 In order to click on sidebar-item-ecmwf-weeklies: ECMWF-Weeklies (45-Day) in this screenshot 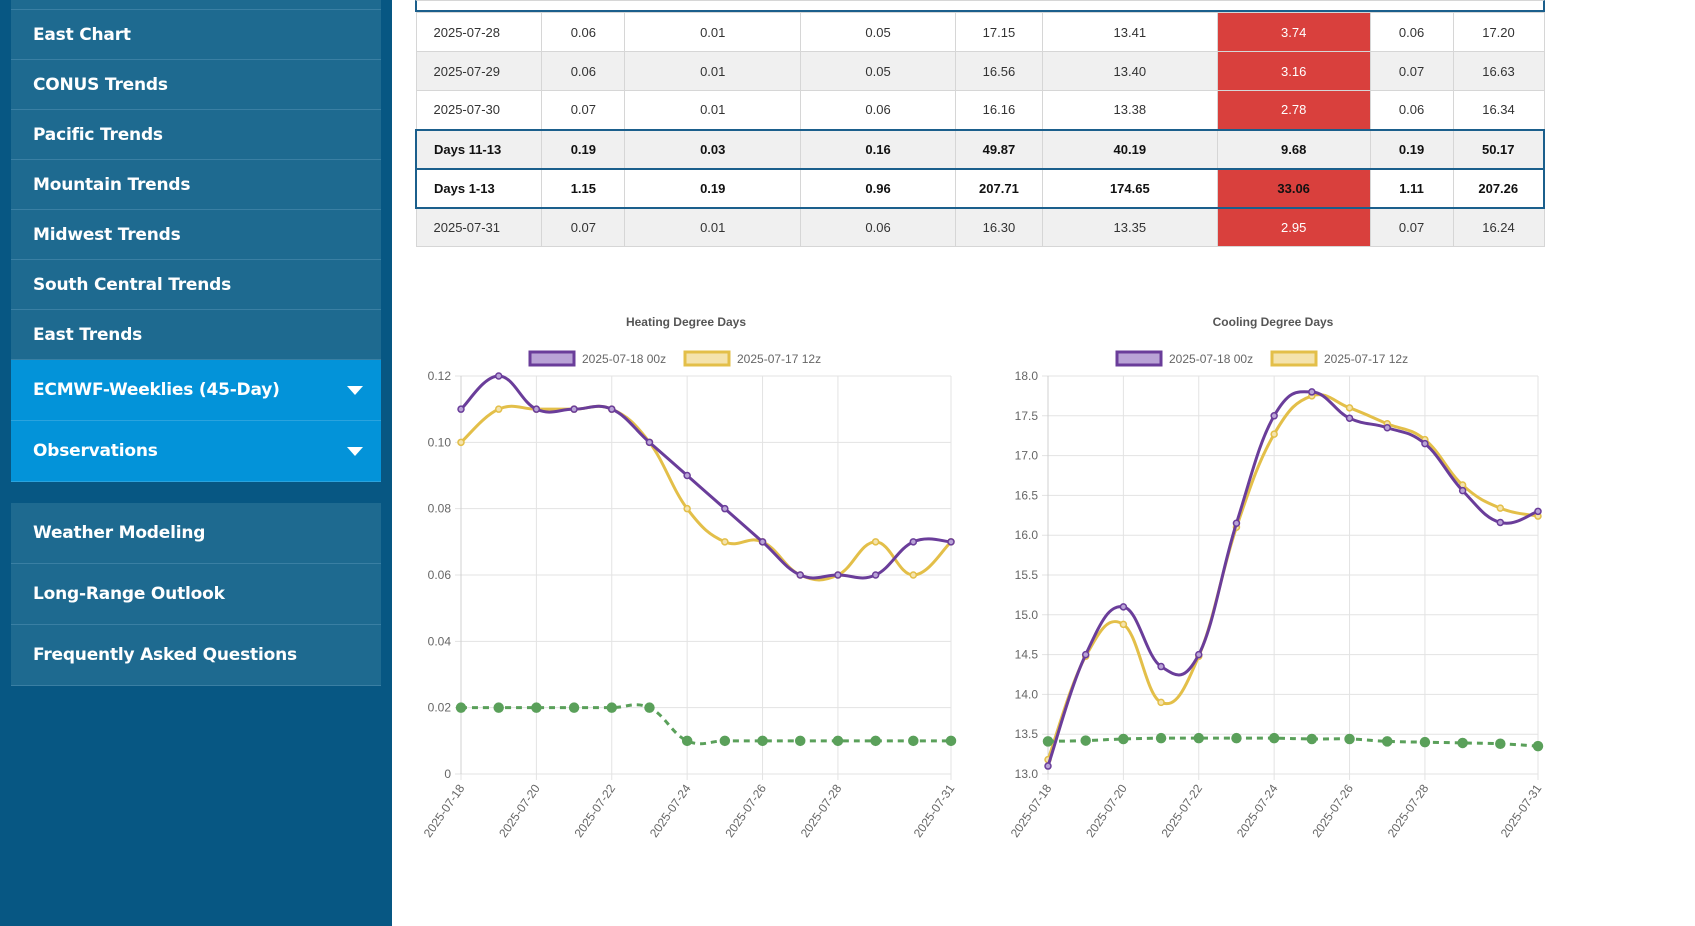, I will do `click(196, 390)`.